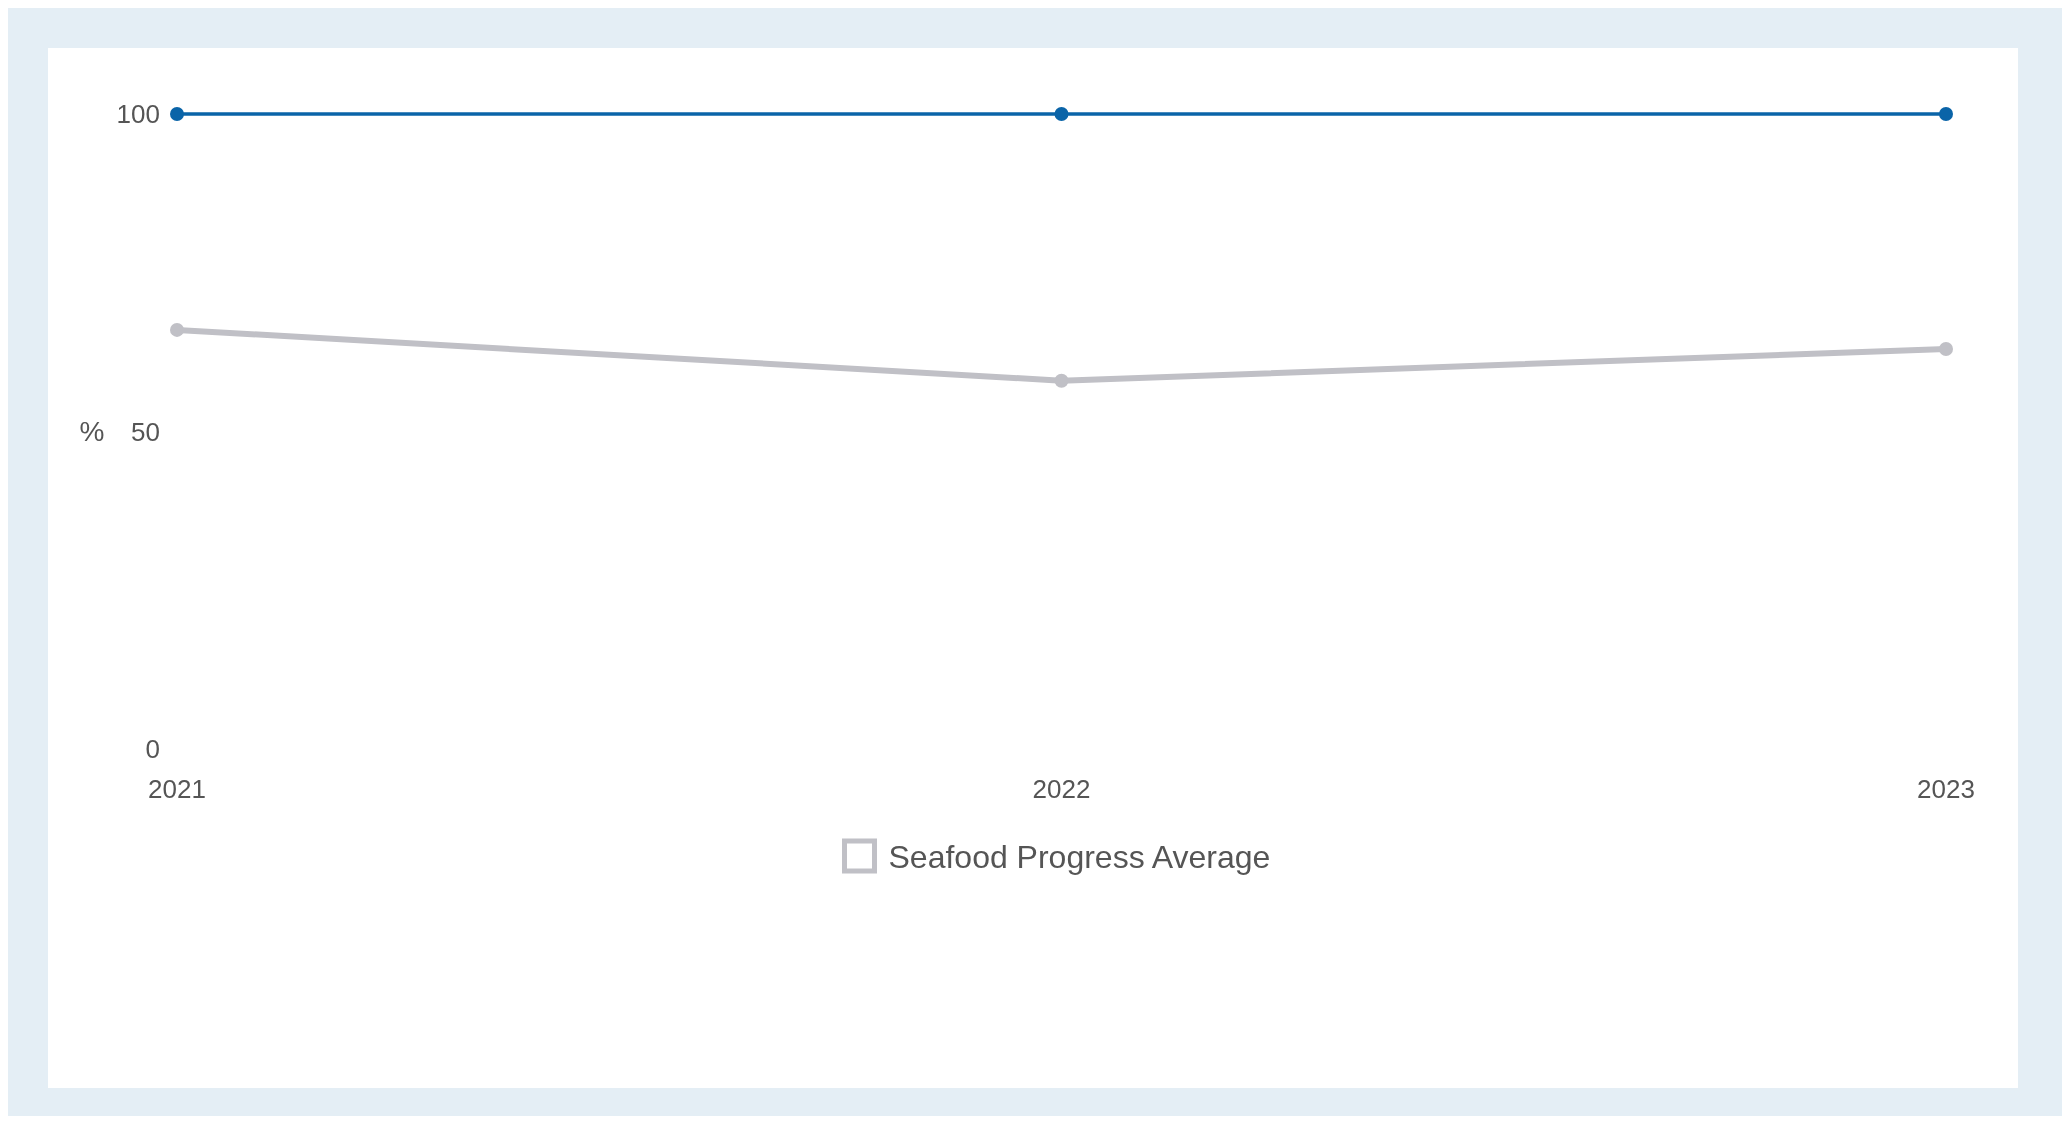 This screenshot has height=1124, width=2070. What do you see at coordinates (1946, 789) in the screenshot?
I see `x-tick-label: 2023` at bounding box center [1946, 789].